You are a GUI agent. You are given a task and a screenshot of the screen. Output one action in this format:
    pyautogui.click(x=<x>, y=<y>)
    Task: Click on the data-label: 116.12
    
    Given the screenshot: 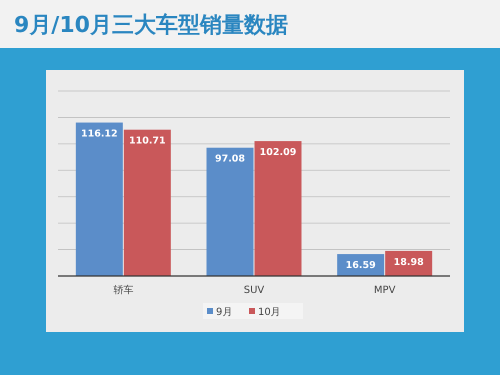 What is the action you would take?
    pyautogui.click(x=99, y=134)
    